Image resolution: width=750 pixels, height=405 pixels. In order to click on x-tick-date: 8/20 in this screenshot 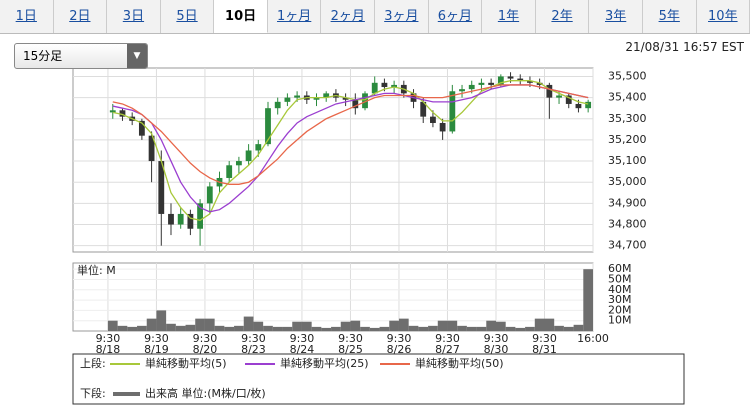, I will do `click(205, 349)`.